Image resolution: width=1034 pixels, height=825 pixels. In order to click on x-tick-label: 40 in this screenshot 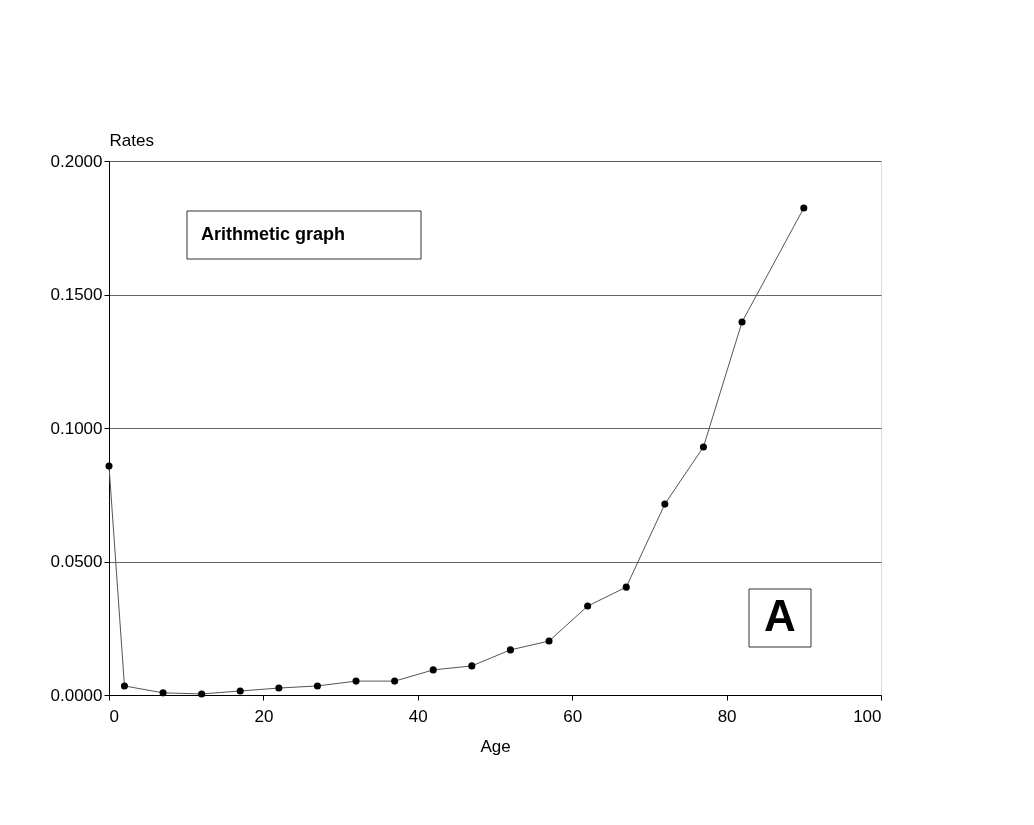, I will do `click(418, 716)`.